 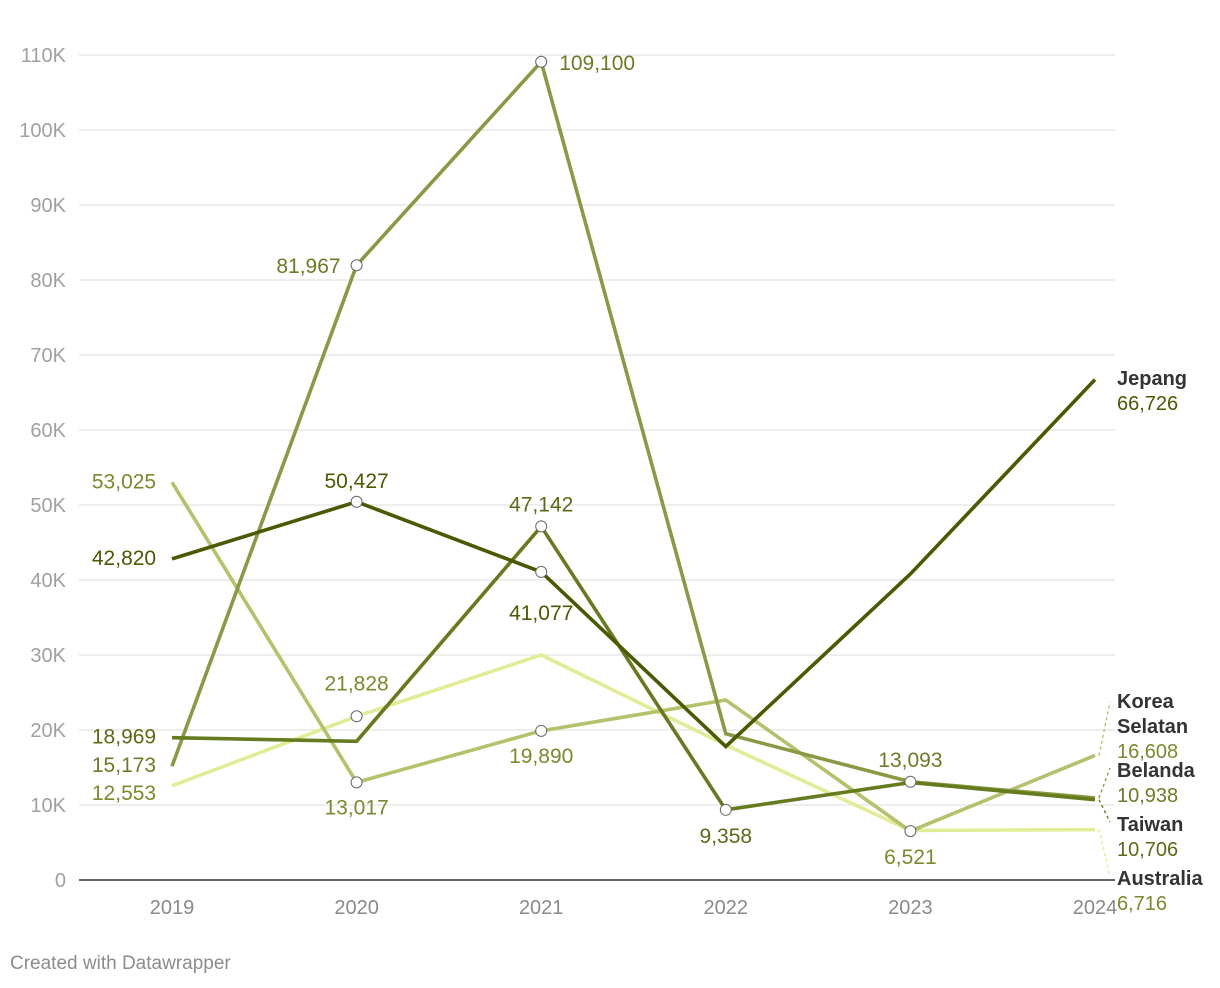 I want to click on data-label: 41,077, so click(x=541, y=613).